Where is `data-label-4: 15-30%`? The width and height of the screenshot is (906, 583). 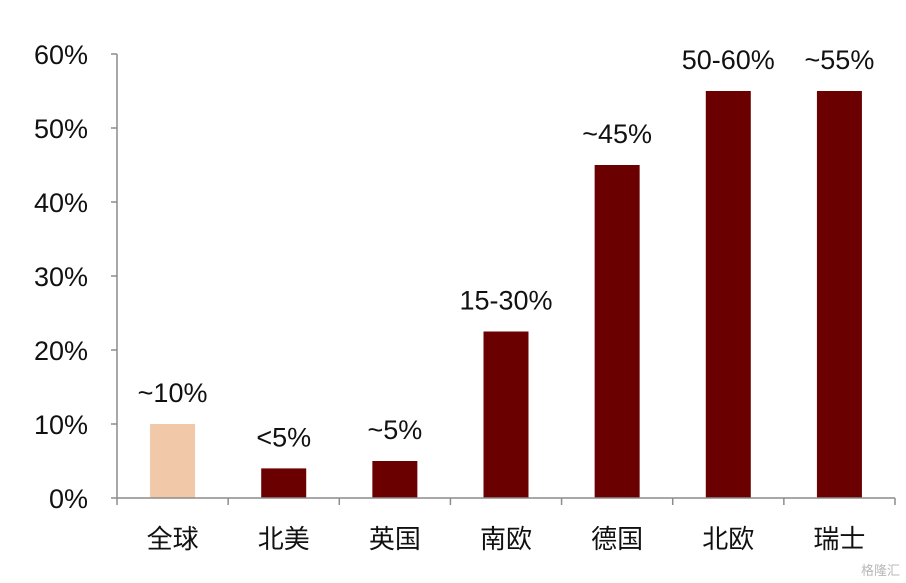 data-label-4: 15-30% is located at coordinates (505, 301).